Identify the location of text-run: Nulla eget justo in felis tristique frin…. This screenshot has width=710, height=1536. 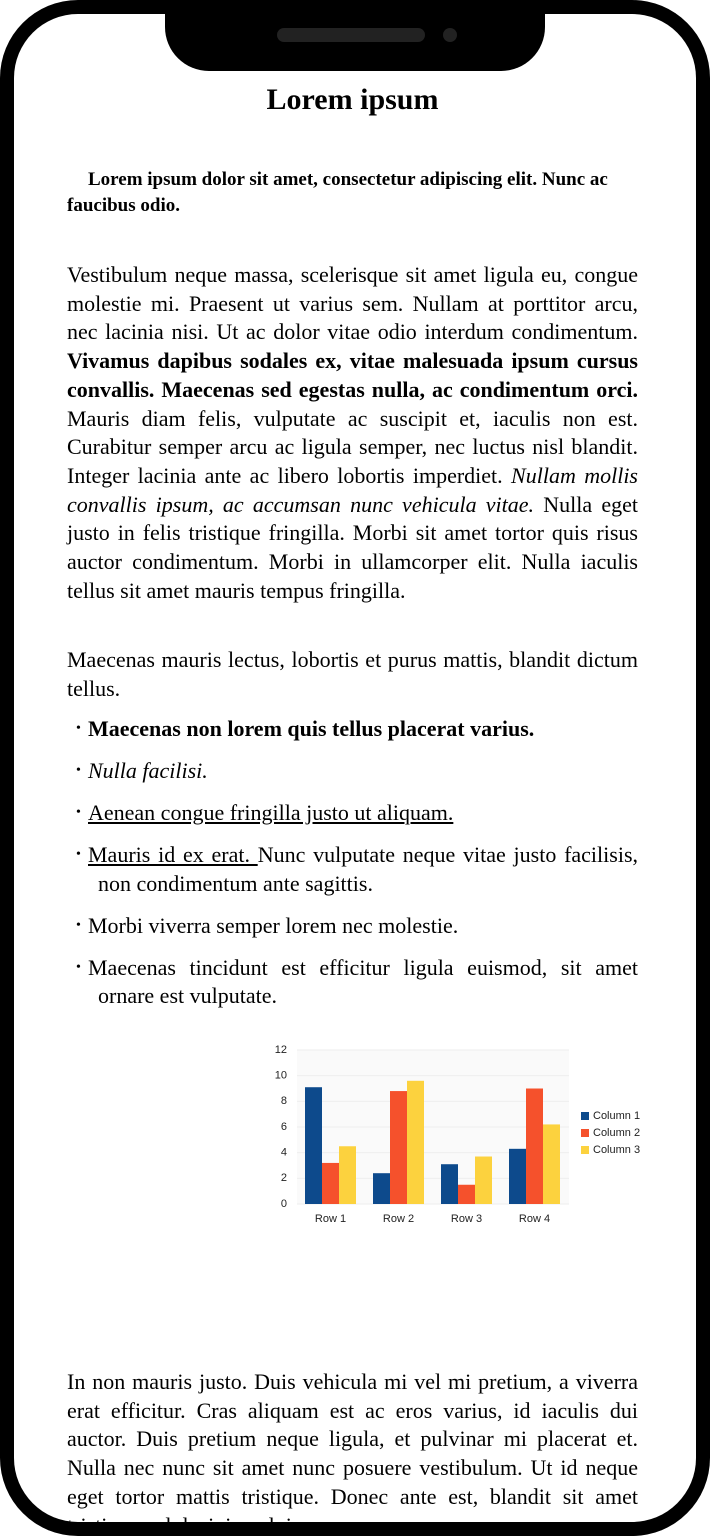
(352, 547).